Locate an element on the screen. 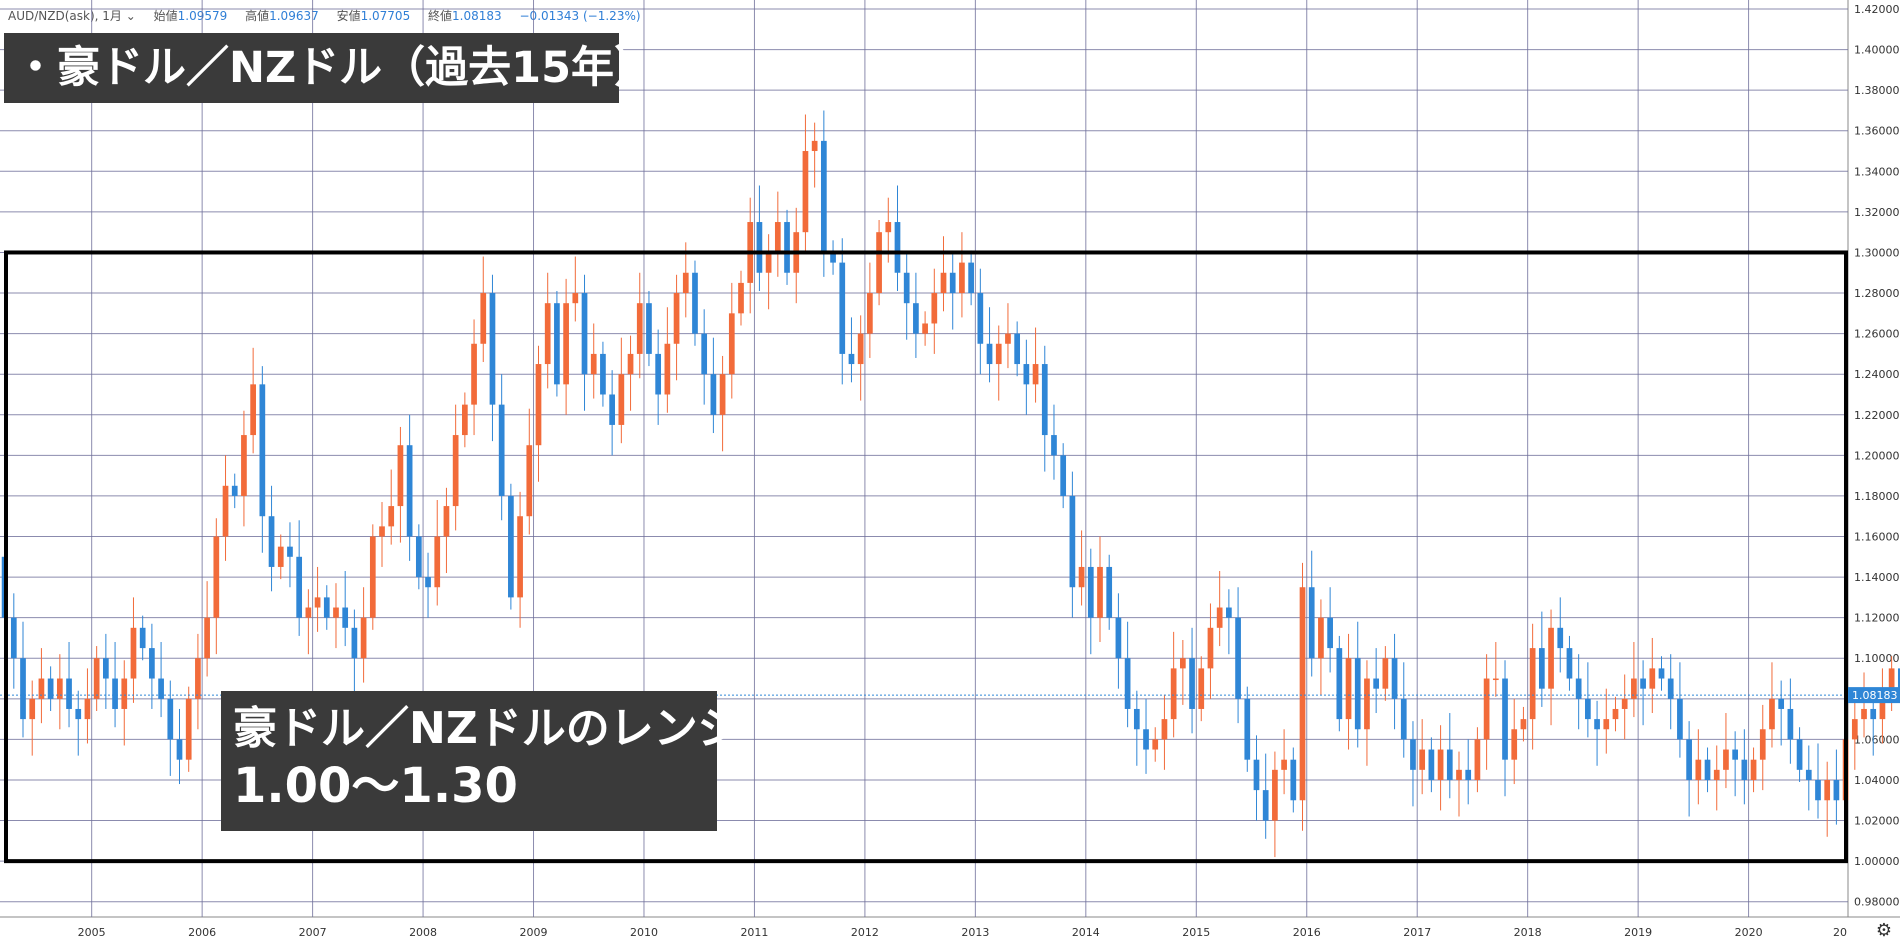 This screenshot has height=945, width=1900. x-tick-label: 20 is located at coordinates (1840, 932).